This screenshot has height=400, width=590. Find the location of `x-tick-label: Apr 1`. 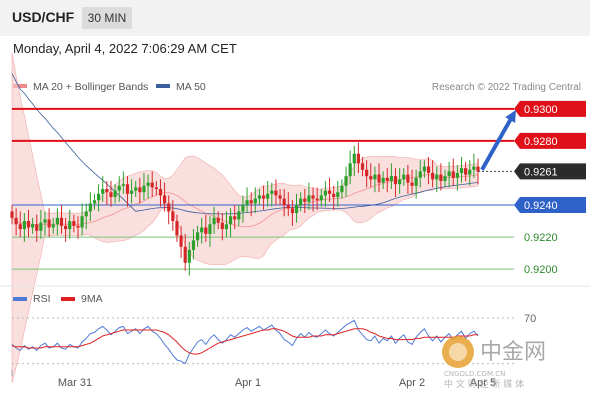

x-tick-label: Apr 1 is located at coordinates (248, 383).